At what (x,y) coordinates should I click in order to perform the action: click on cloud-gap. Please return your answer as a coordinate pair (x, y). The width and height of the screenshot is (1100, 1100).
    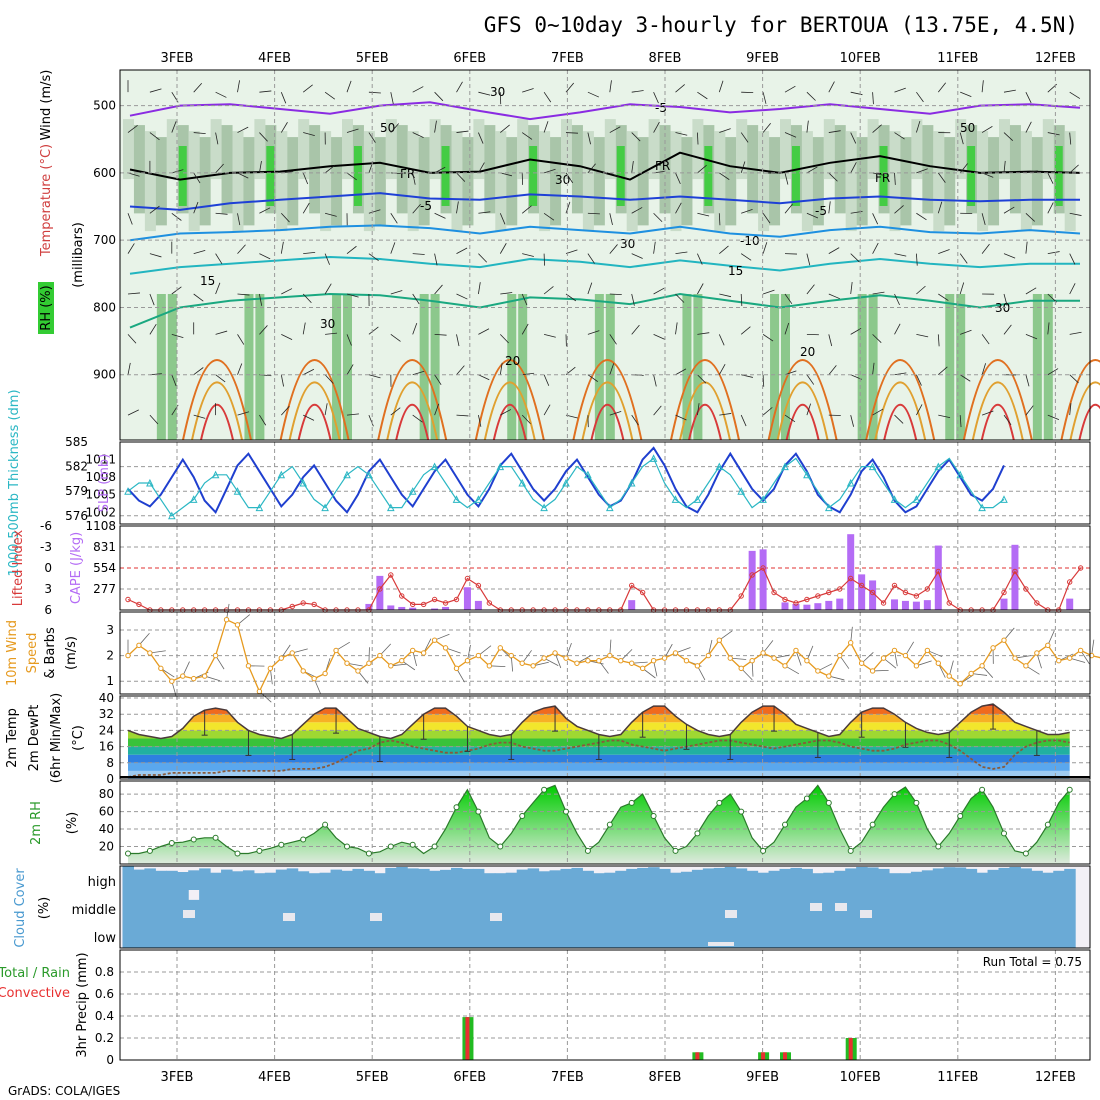
    Looking at the image, I should click on (721, 944).